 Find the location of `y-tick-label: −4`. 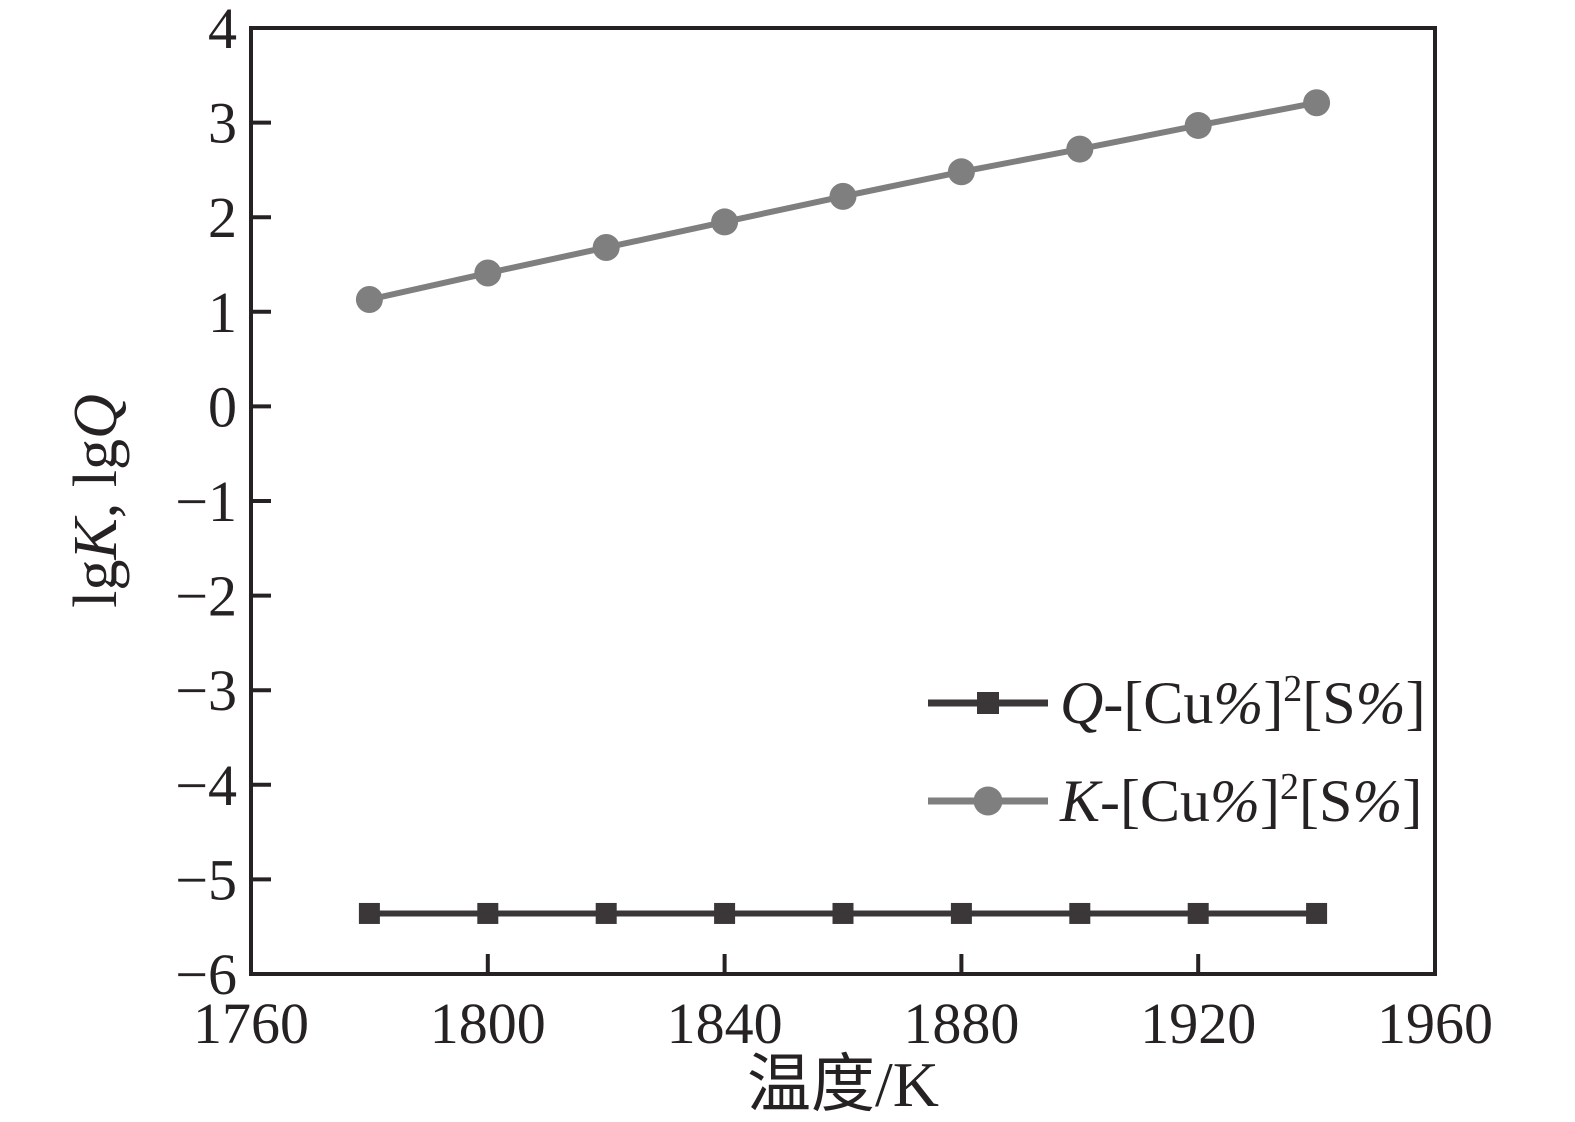

y-tick-label: −4 is located at coordinates (206, 785).